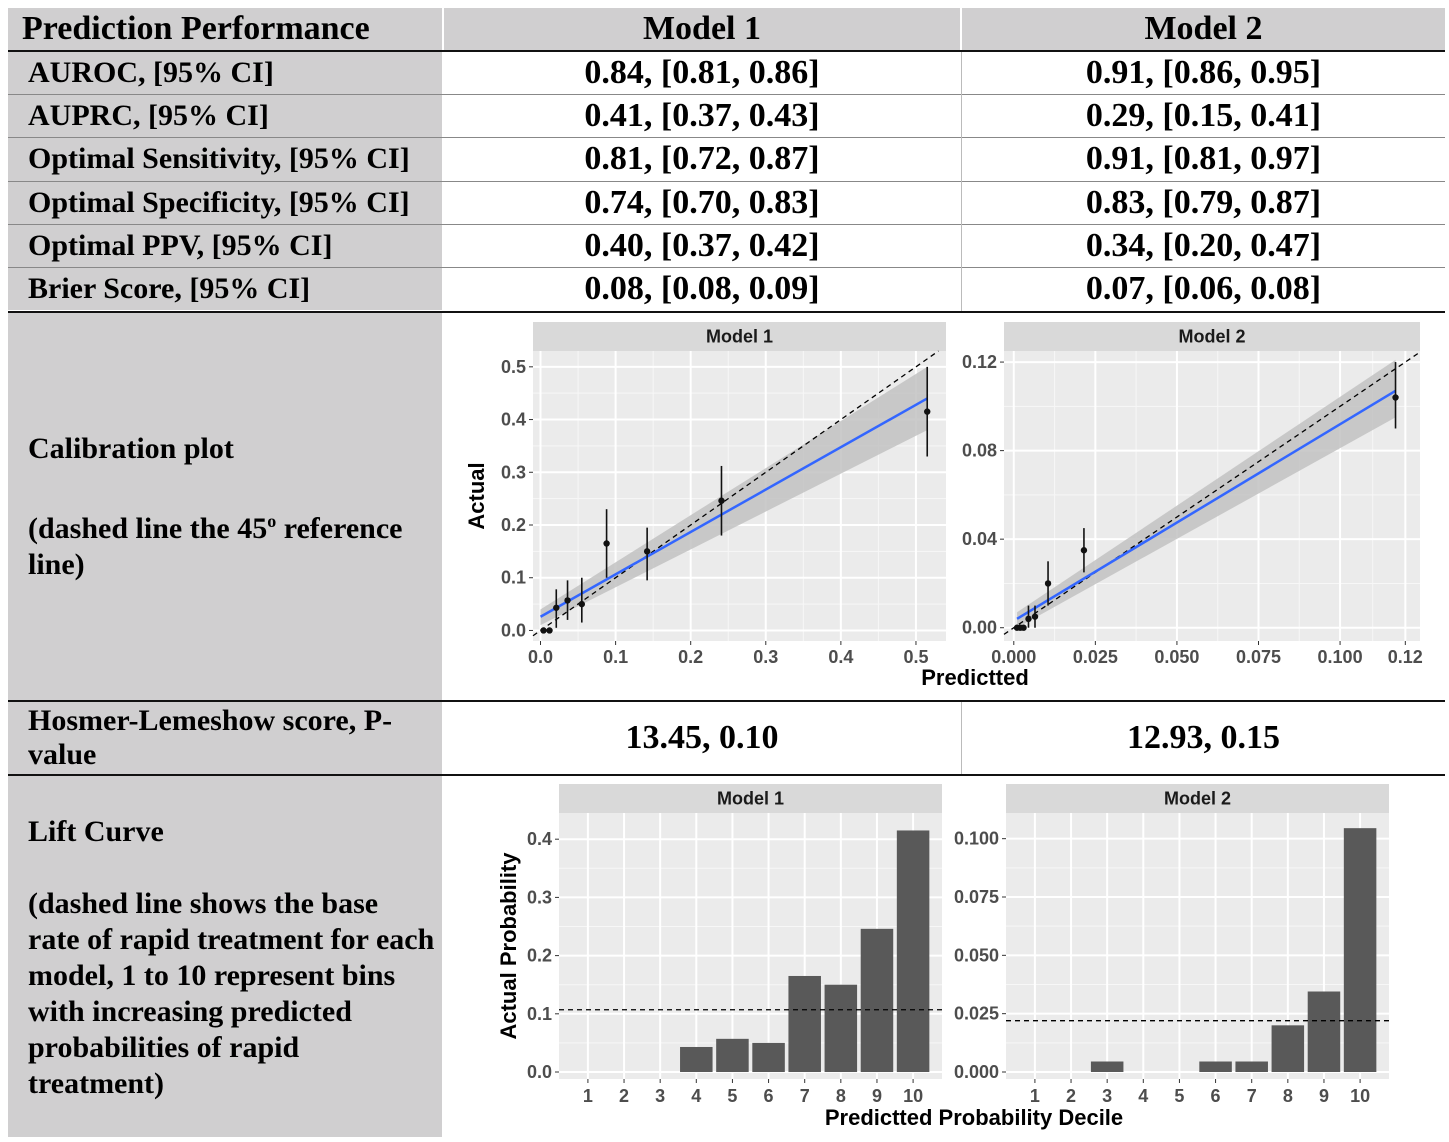 This screenshot has height=1142, width=1449. I want to click on reference-line, so click(735, 493).